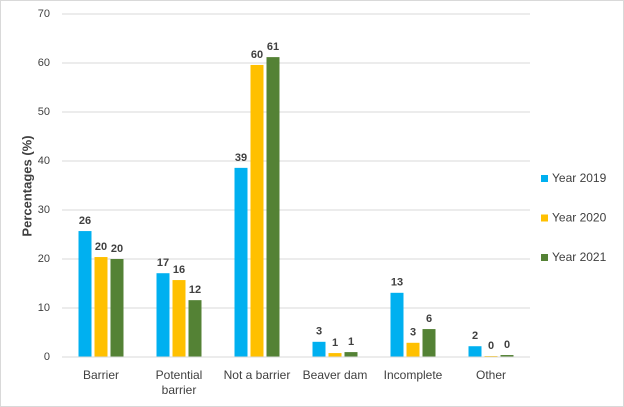 This screenshot has width=624, height=407. What do you see at coordinates (44, 308) in the screenshot?
I see `y-tick-label: 10` at bounding box center [44, 308].